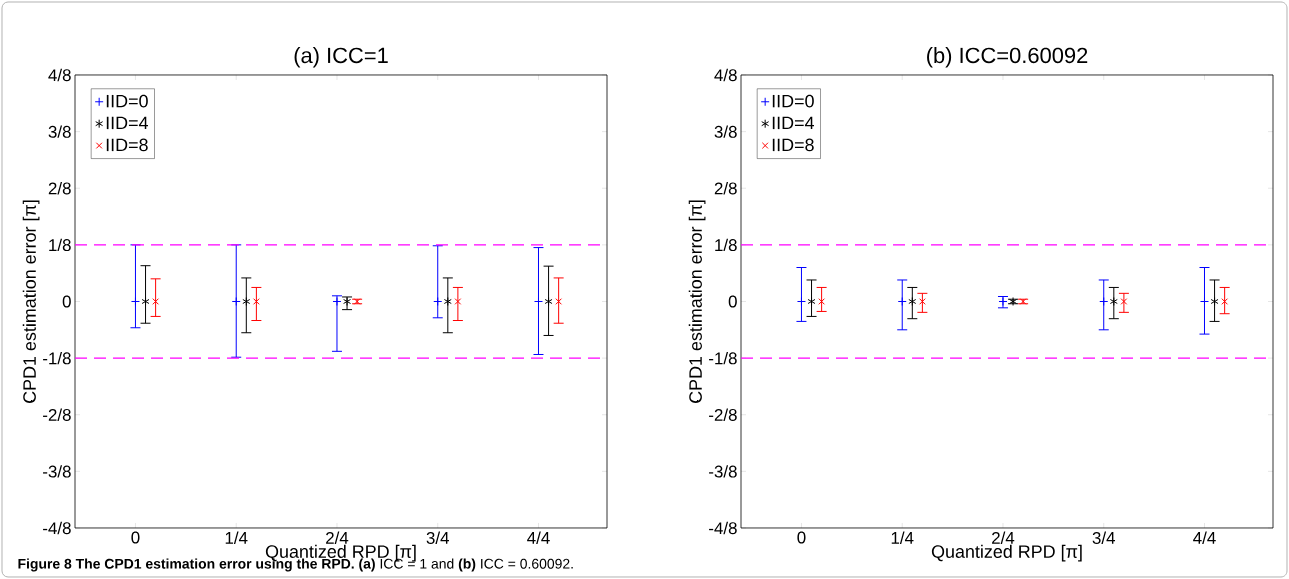  I want to click on chart-title: (a) ICC=1, so click(341, 57).